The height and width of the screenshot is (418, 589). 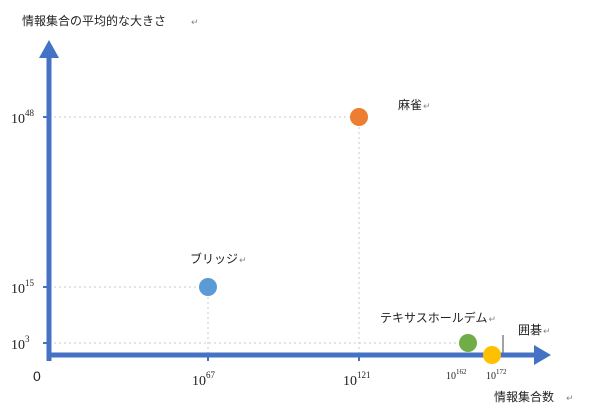 I want to click on y-axis-title: 情報集合の平均的な大きさ, so click(x=94, y=20).